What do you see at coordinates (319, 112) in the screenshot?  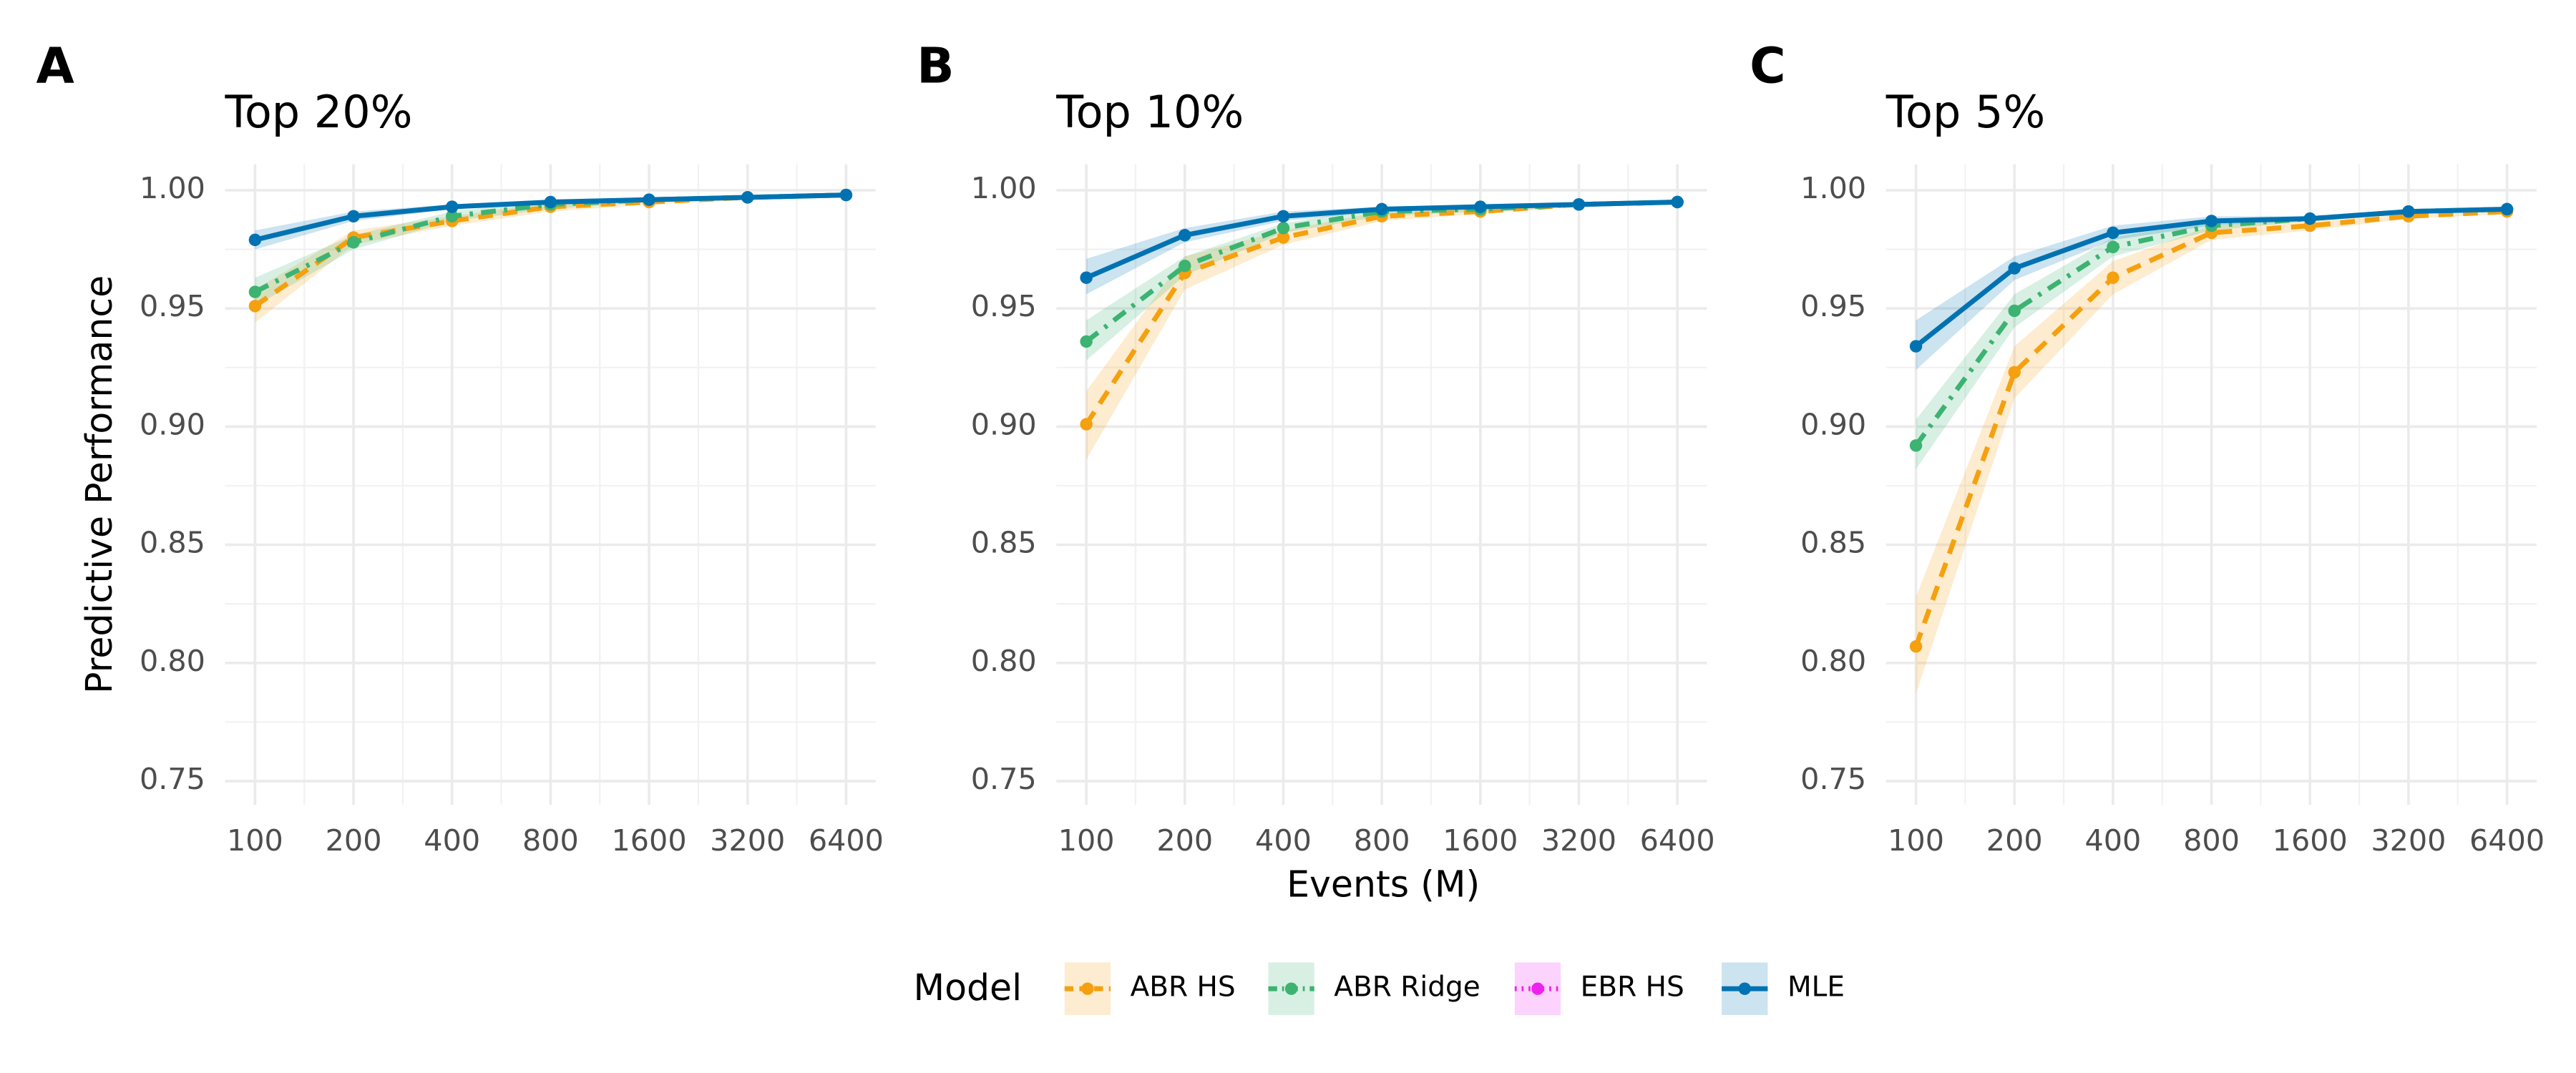 I see `panel-title: Top 20%` at bounding box center [319, 112].